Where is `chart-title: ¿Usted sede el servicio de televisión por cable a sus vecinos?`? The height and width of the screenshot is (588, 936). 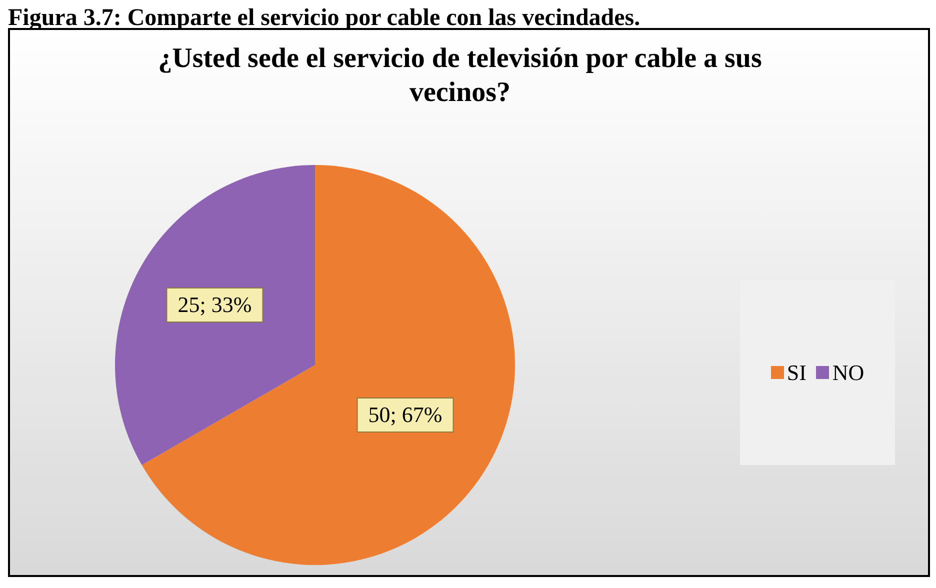
chart-title: ¿Usted sede el servicio de televisión por cable a sus vecinos? is located at coordinates (460, 76).